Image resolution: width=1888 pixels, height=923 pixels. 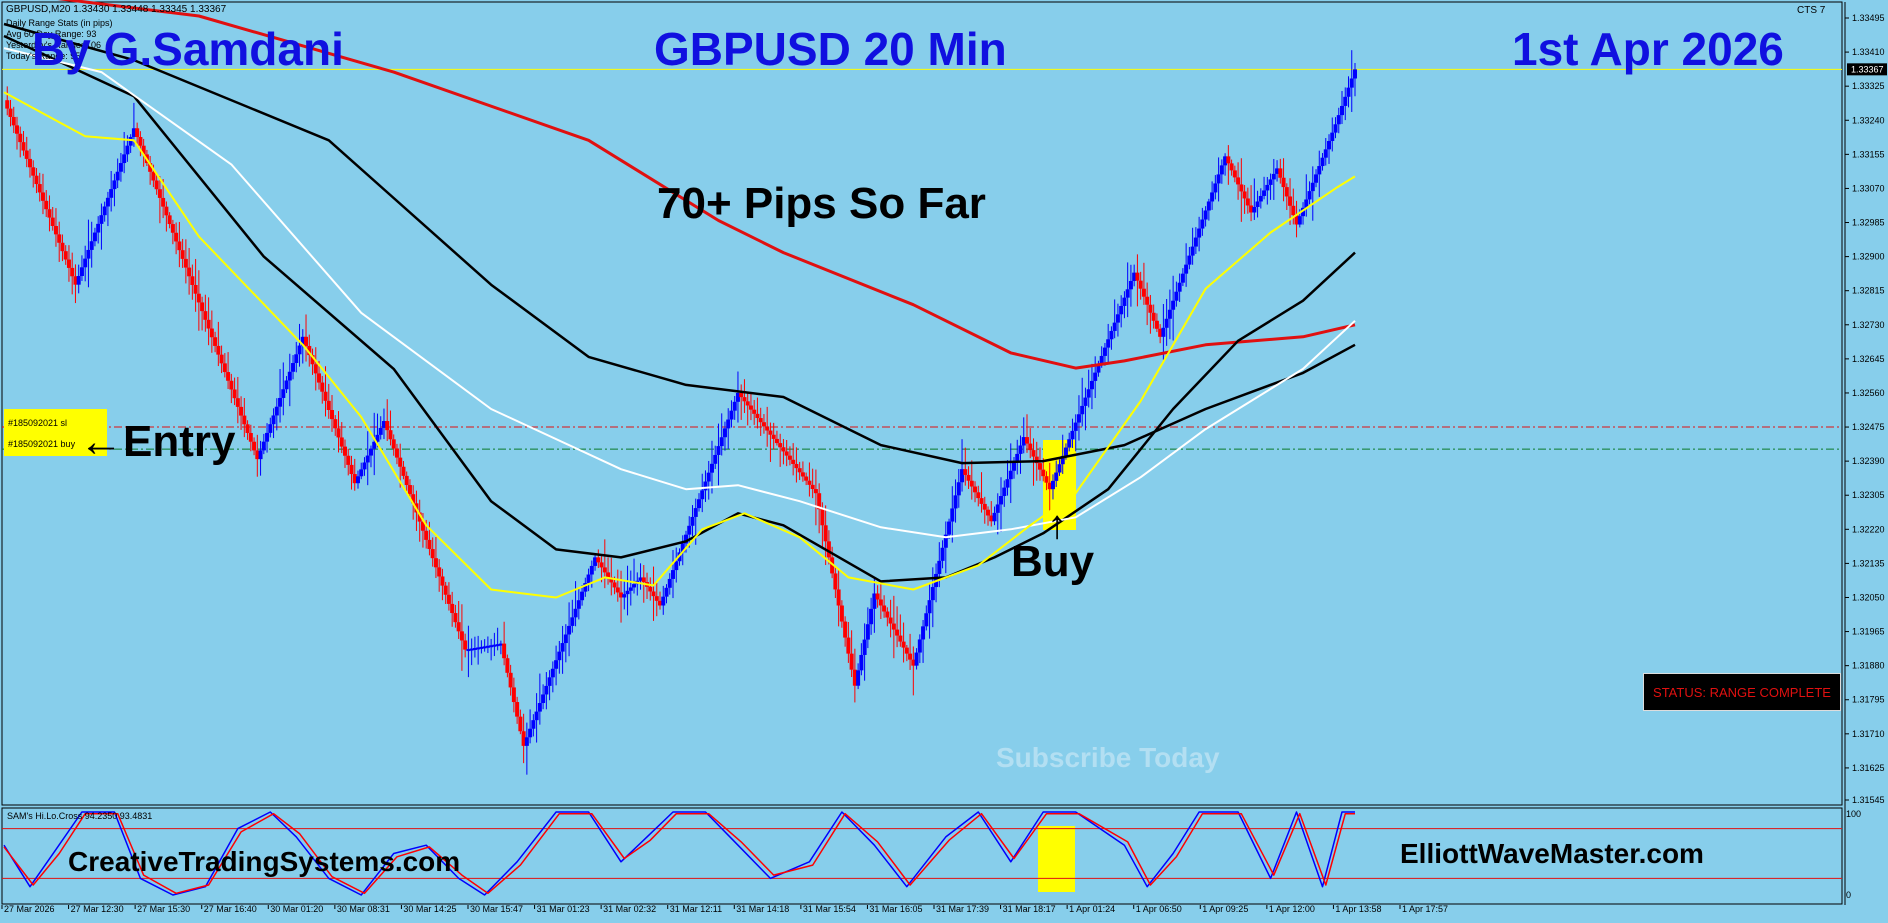 I want to click on buy-tag: #185092021 buy, so click(x=42, y=444).